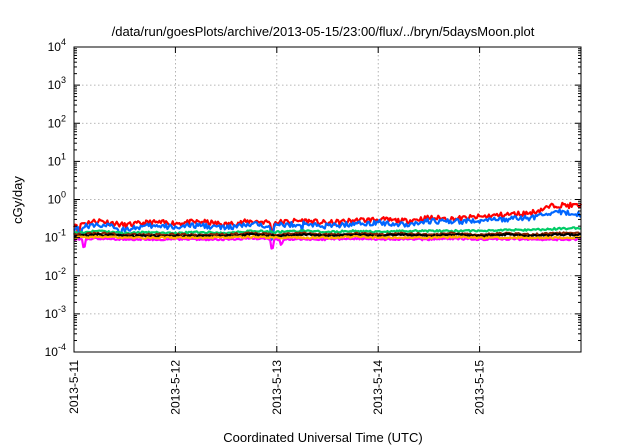  Describe the element at coordinates (57, 121) in the screenshot. I see `y-tick-label: 10²` at that location.